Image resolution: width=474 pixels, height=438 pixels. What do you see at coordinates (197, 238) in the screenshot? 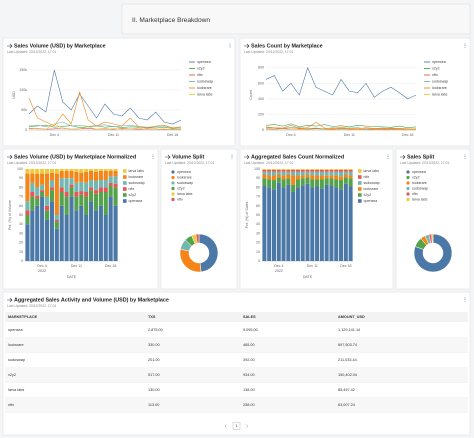
I see `donut-slice` at bounding box center [197, 238].